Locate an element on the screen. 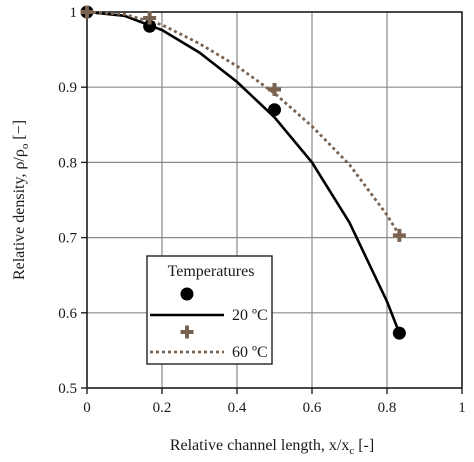  legend: Temperatures 20 ºC 60 ºC is located at coordinates (209, 310).